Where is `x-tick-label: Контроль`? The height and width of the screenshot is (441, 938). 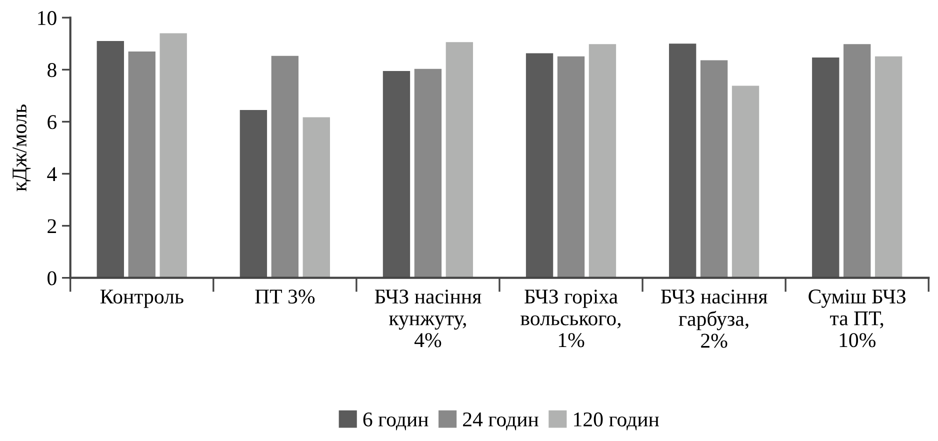
x-tick-label: Контроль is located at coordinates (142, 299).